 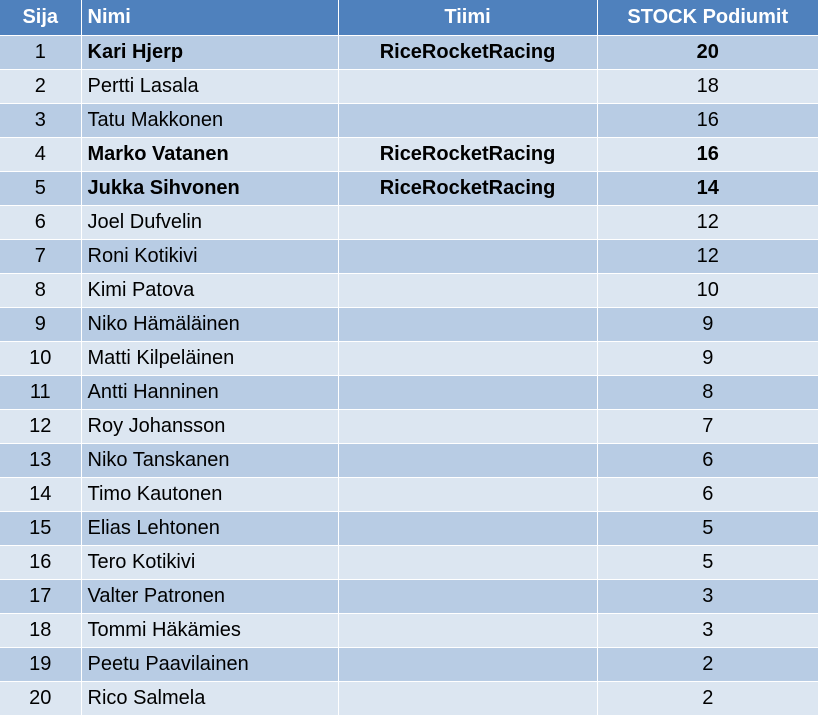 I want to click on table-row: 1 Kari Hjerp RiceRocketRacing 20, so click(x=409, y=52).